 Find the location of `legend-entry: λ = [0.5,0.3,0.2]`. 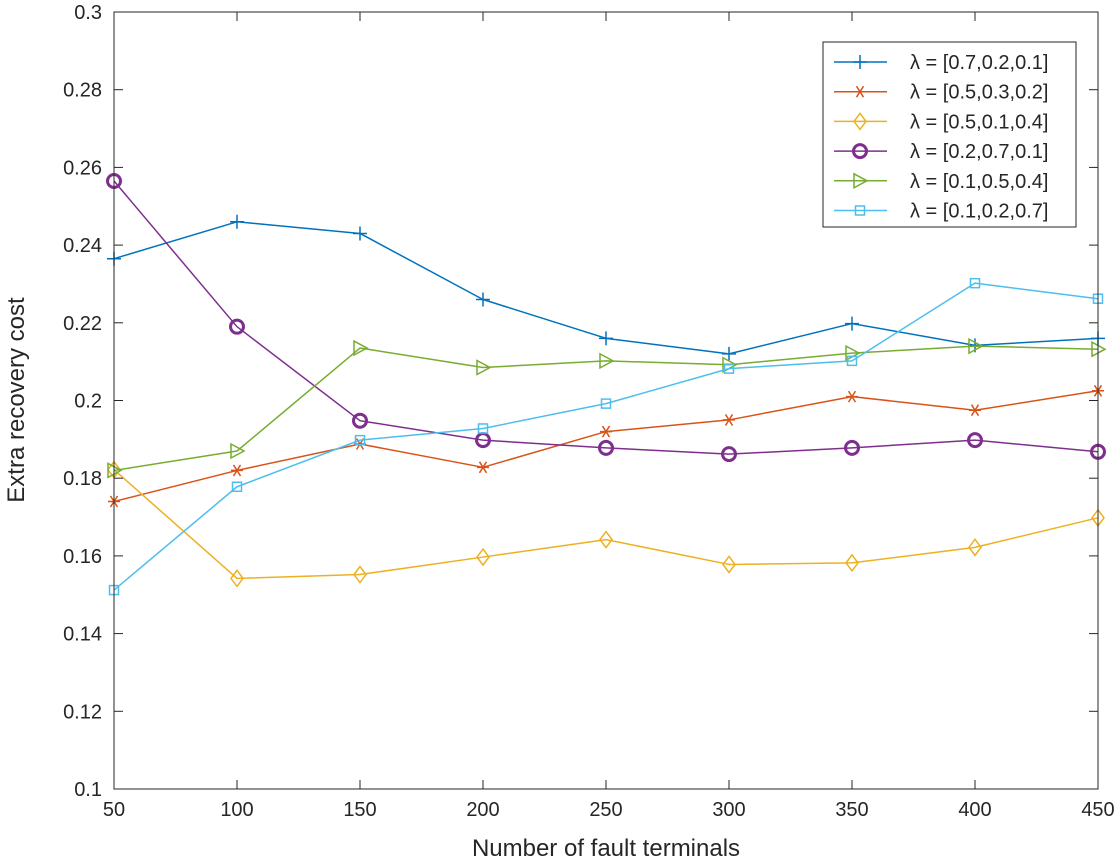

legend-entry: λ = [0.5,0.3,0.2] is located at coordinates (941, 93).